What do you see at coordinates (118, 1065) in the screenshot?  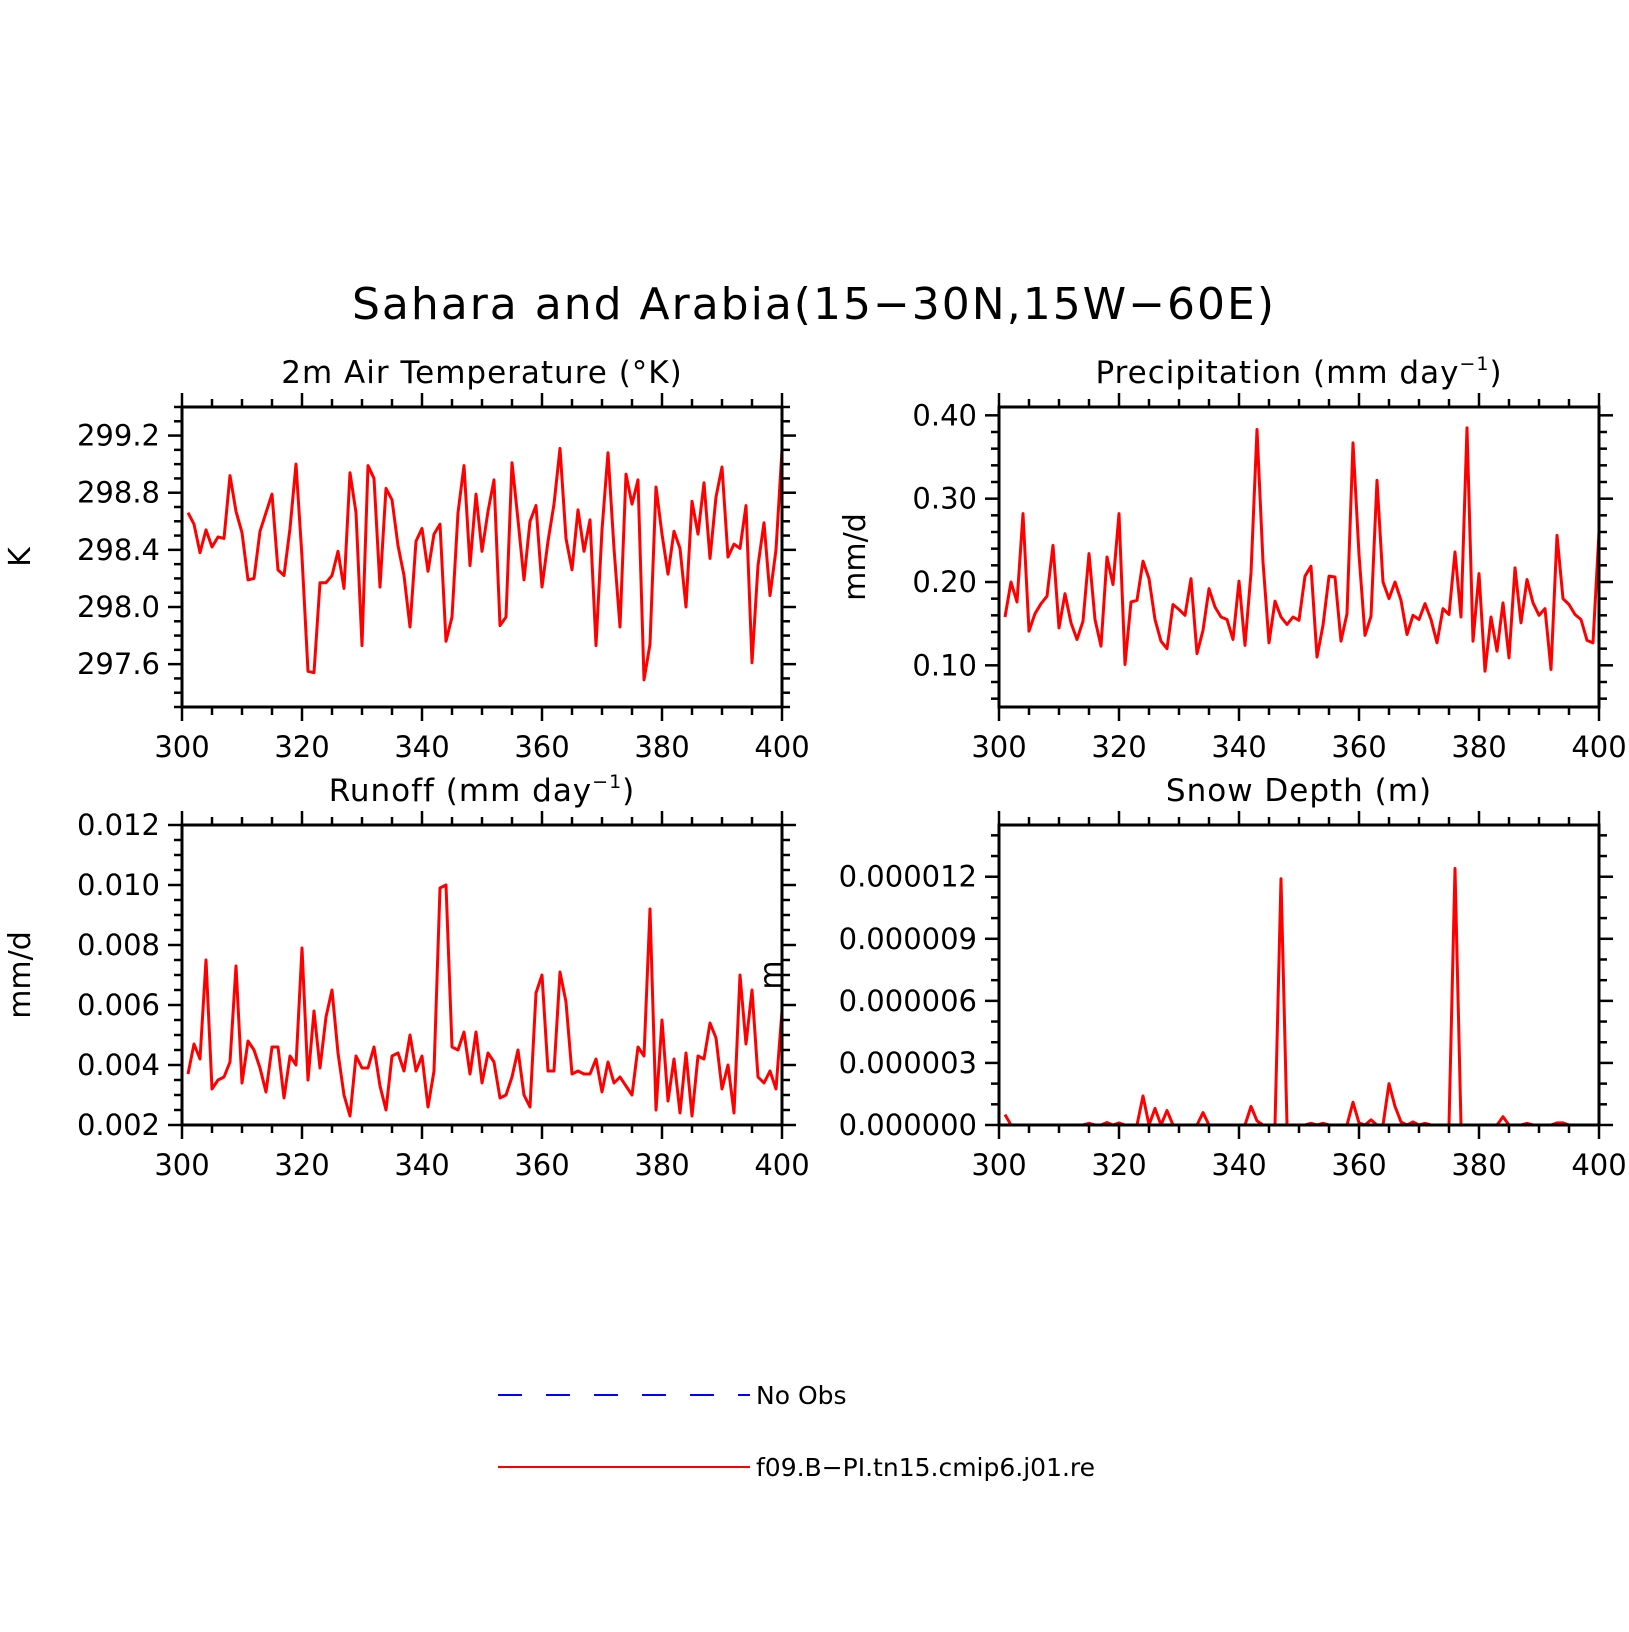 I see `y-tick-label: 0.004` at bounding box center [118, 1065].